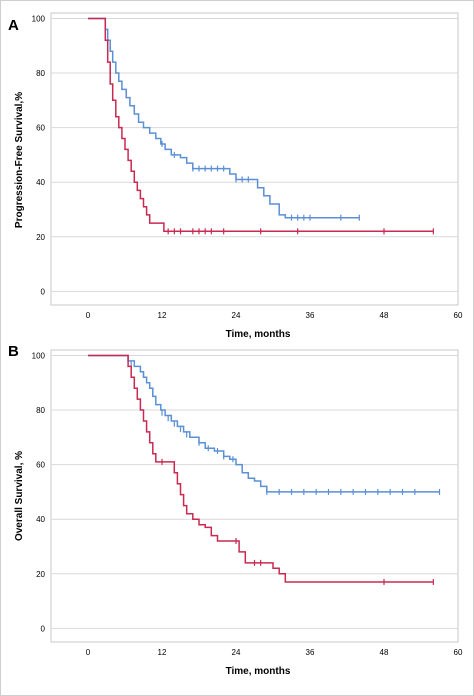  I want to click on y-axis-title: Progression-Free Survival,%, so click(19, 160).